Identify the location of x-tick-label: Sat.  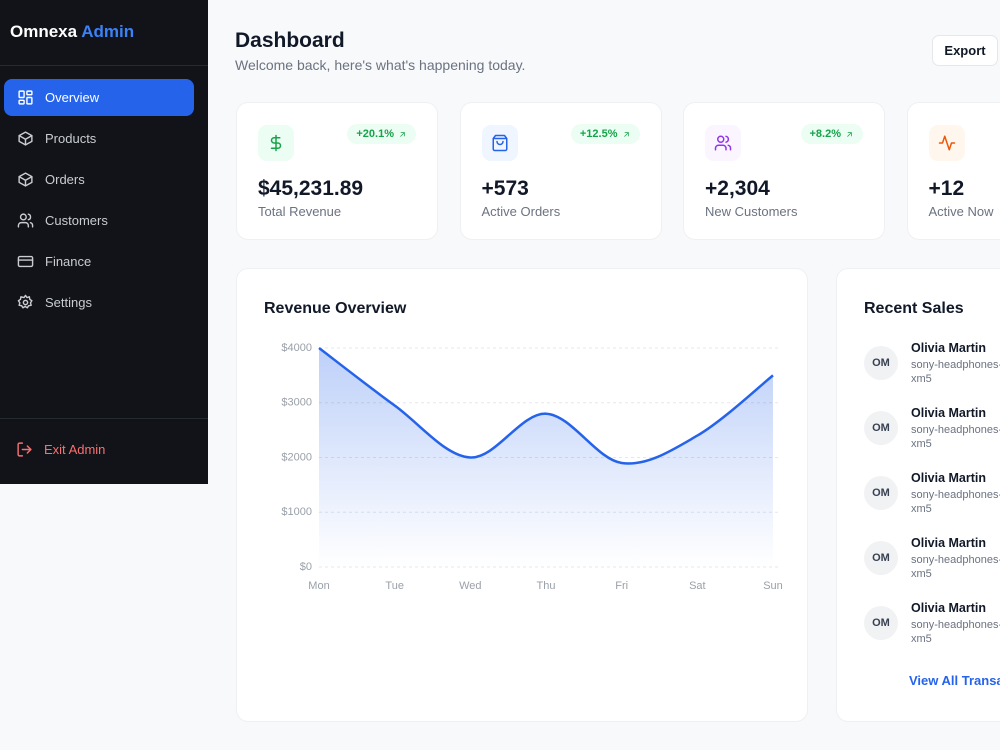
(697, 586).